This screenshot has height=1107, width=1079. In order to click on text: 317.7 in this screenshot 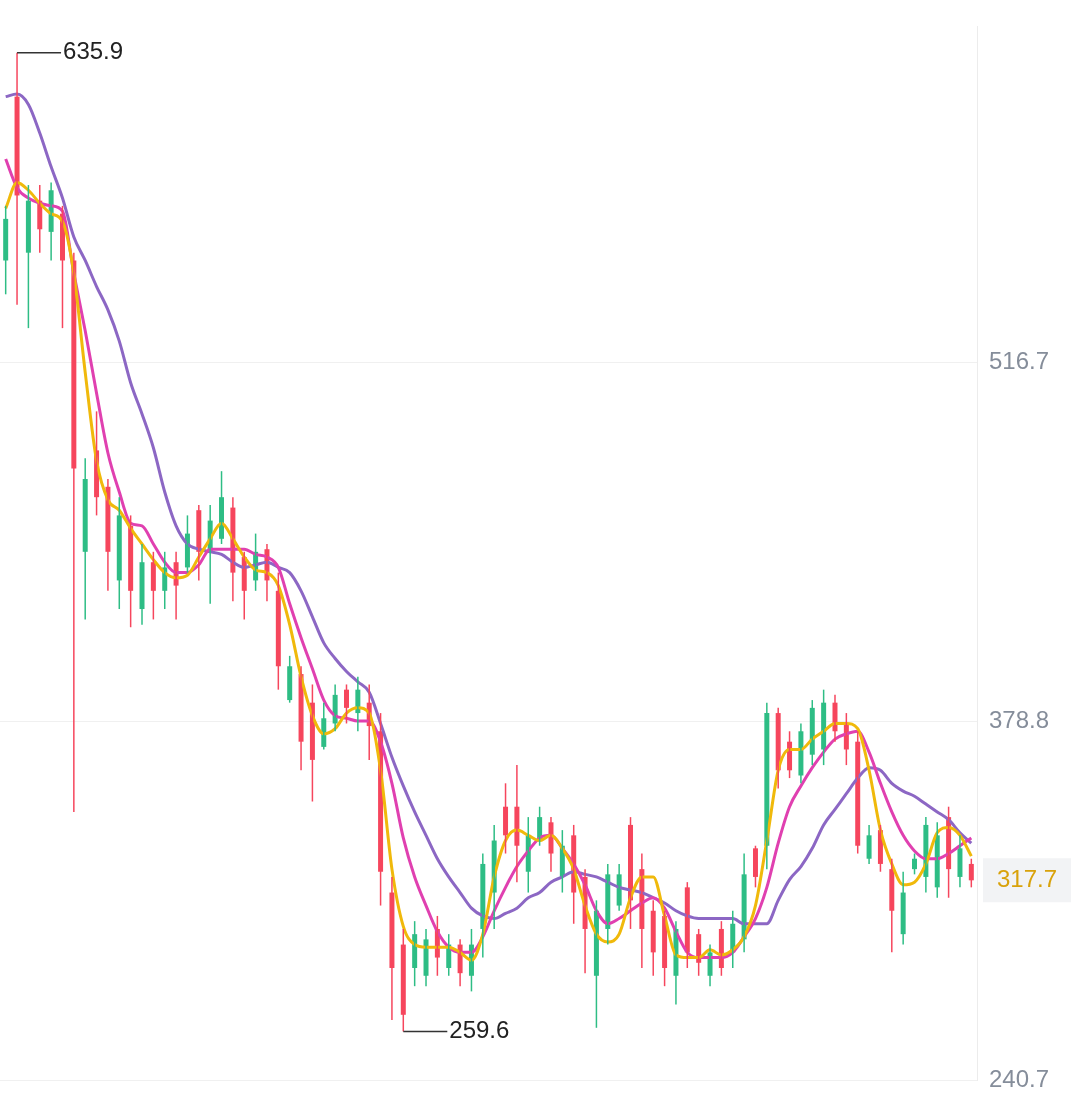, I will do `click(1027, 878)`.